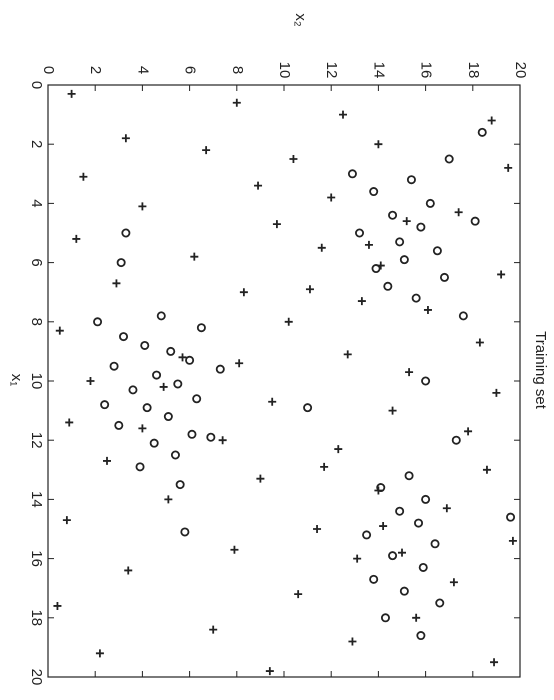  Describe the element at coordinates (36, 381) in the screenshot. I see `x1-tick-label: 10` at that location.